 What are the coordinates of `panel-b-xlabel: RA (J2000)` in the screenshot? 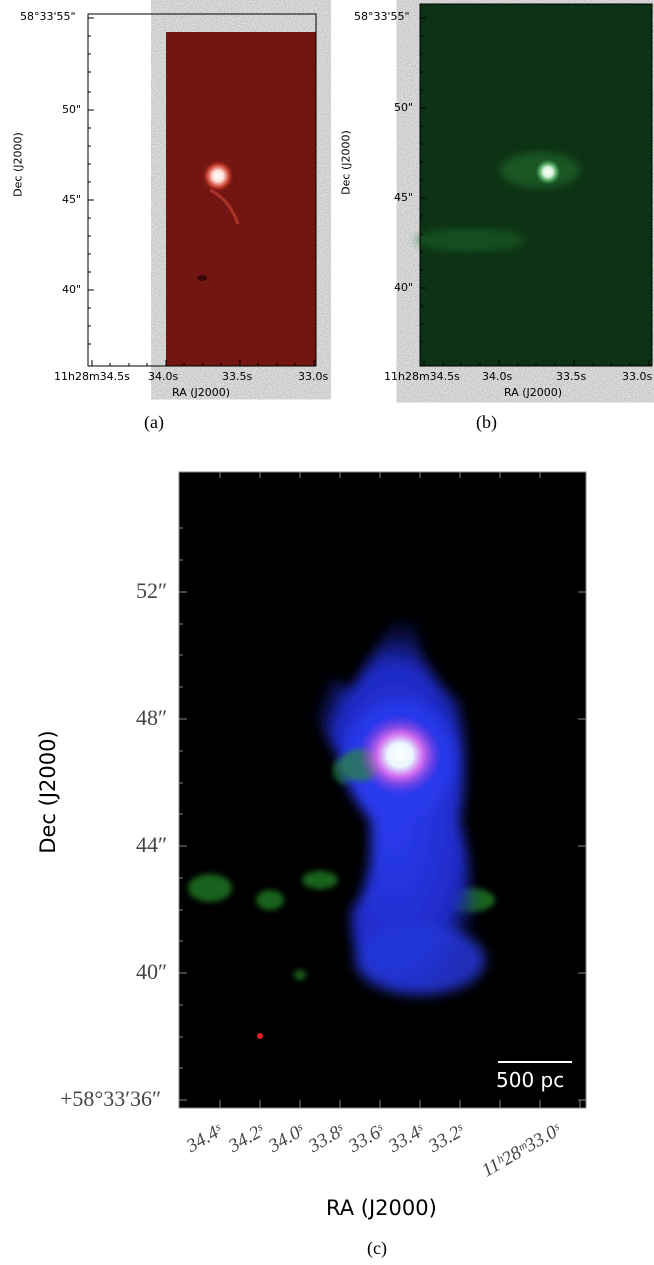 It's located at (533, 392).